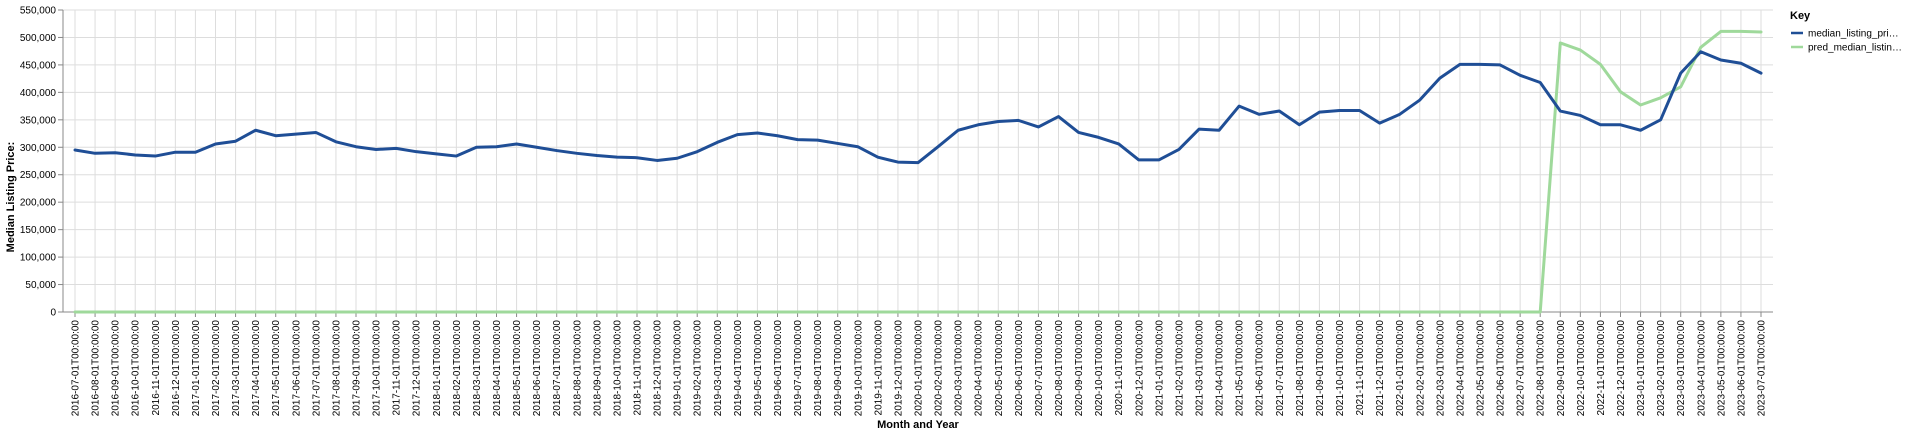 The width and height of the screenshot is (1920, 434). I want to click on x-tick-label: 2021-04-01T00:00:00, so click(1220, 368).